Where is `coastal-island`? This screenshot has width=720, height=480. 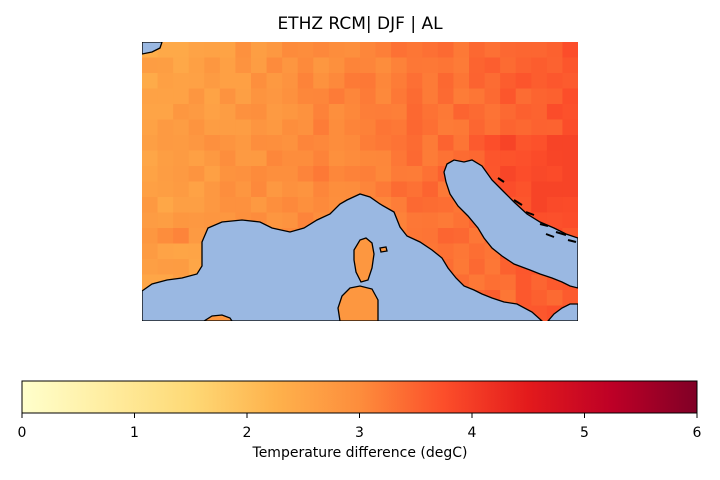
coastal-island is located at coordinates (572, 241).